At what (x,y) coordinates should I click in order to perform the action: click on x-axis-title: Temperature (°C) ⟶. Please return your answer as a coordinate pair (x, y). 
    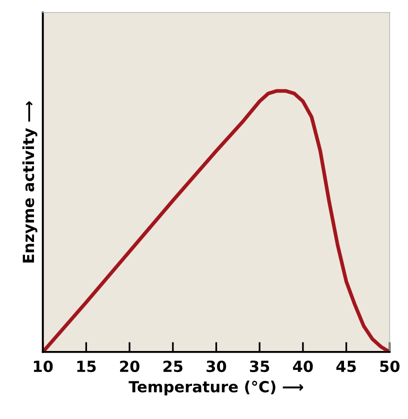
    Looking at the image, I should click on (216, 388).